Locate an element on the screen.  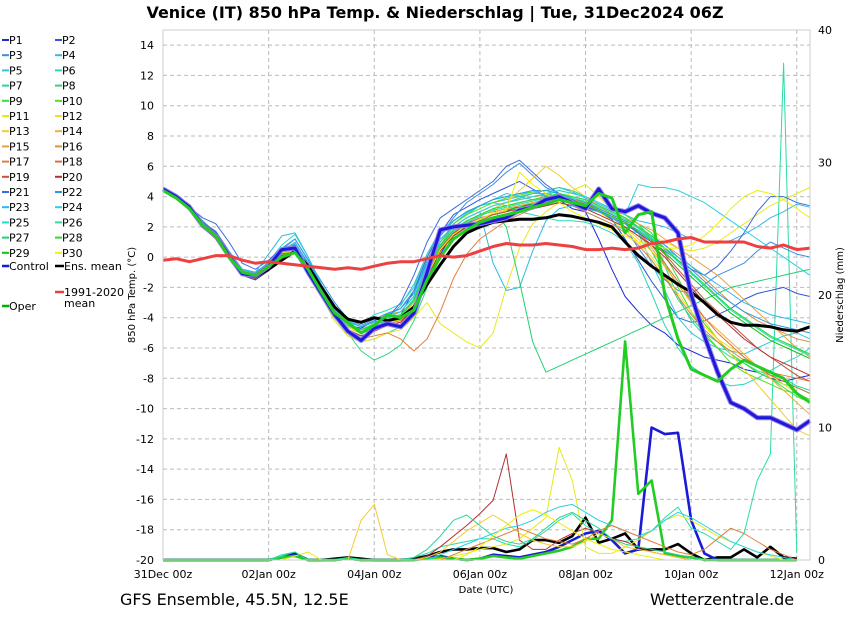
legend-label: P7 is located at coordinates (16, 86).